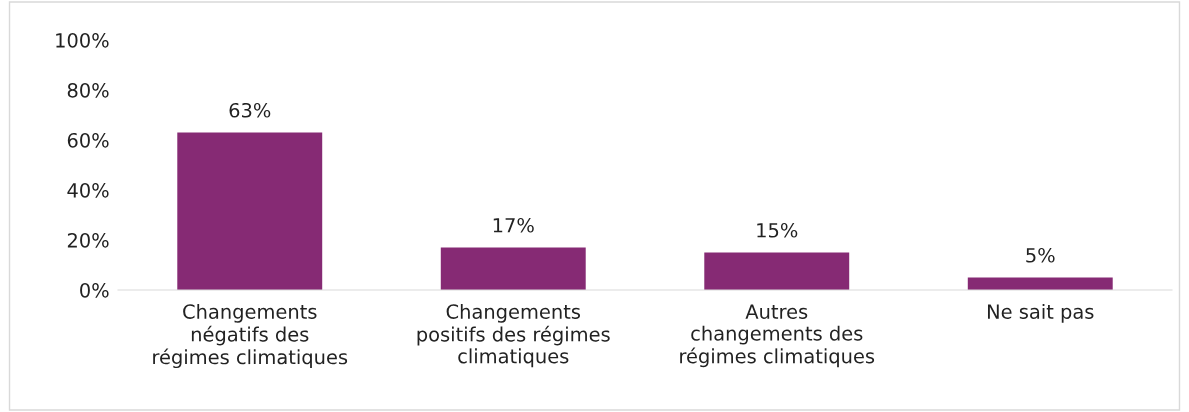 The height and width of the screenshot is (412, 1189). I want to click on y-tick-label: 40%, so click(88, 190).